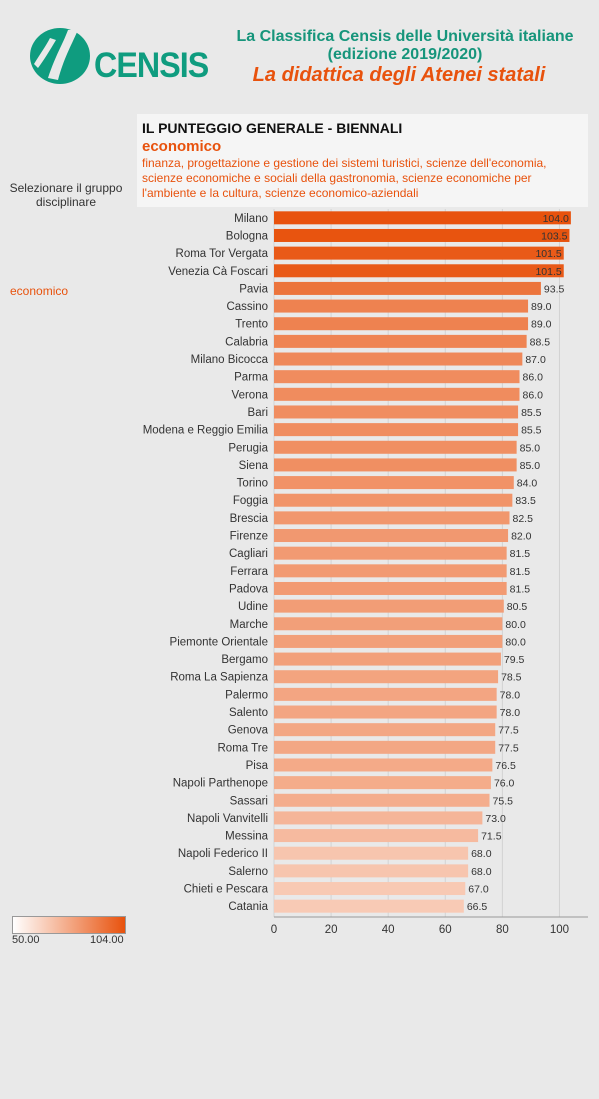 This screenshot has height=1099, width=599. What do you see at coordinates (227, 819) in the screenshot?
I see `category-label: Napoli Vanvitelli` at bounding box center [227, 819].